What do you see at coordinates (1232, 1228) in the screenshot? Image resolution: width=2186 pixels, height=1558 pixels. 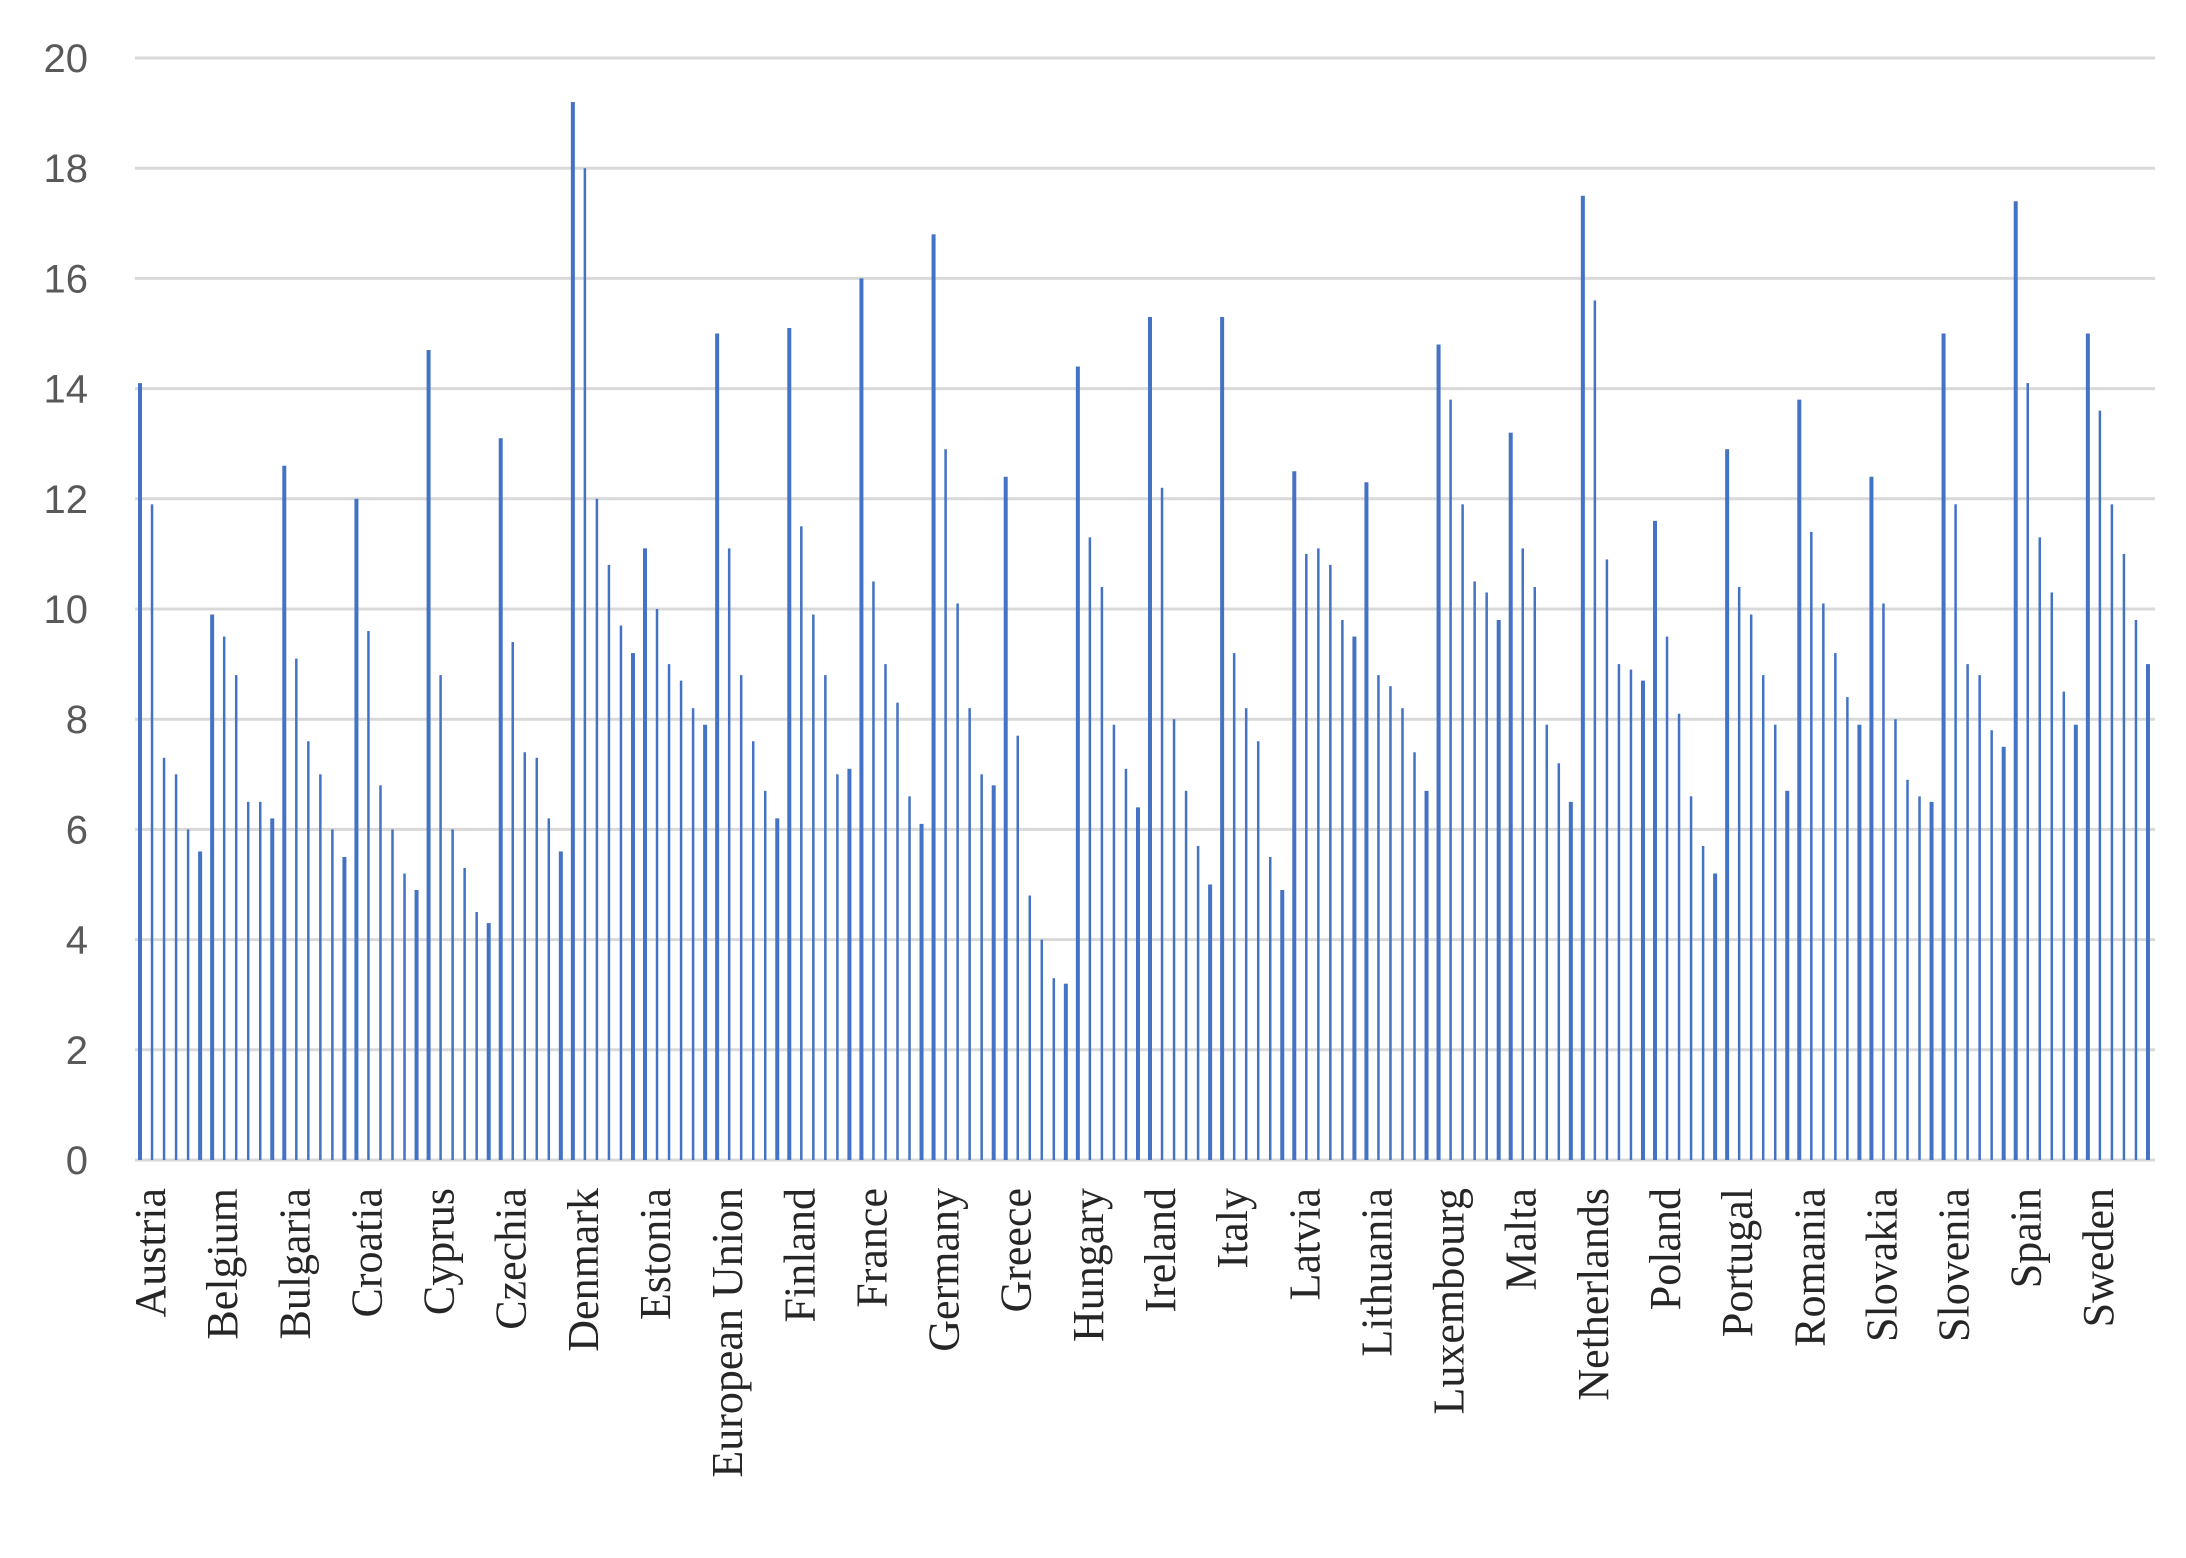 I see `x-tick-label: Italy` at bounding box center [1232, 1228].